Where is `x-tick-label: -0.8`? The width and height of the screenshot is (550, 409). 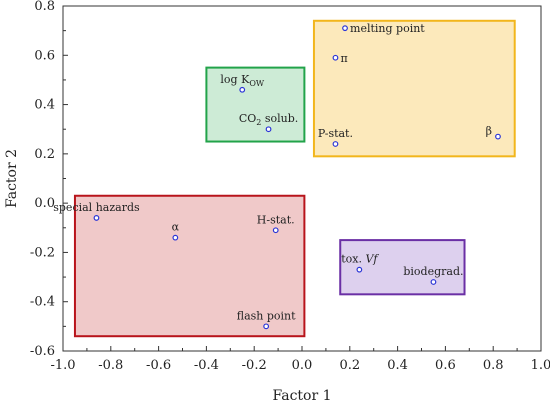
x-tick-label: -0.8 is located at coordinates (110, 365).